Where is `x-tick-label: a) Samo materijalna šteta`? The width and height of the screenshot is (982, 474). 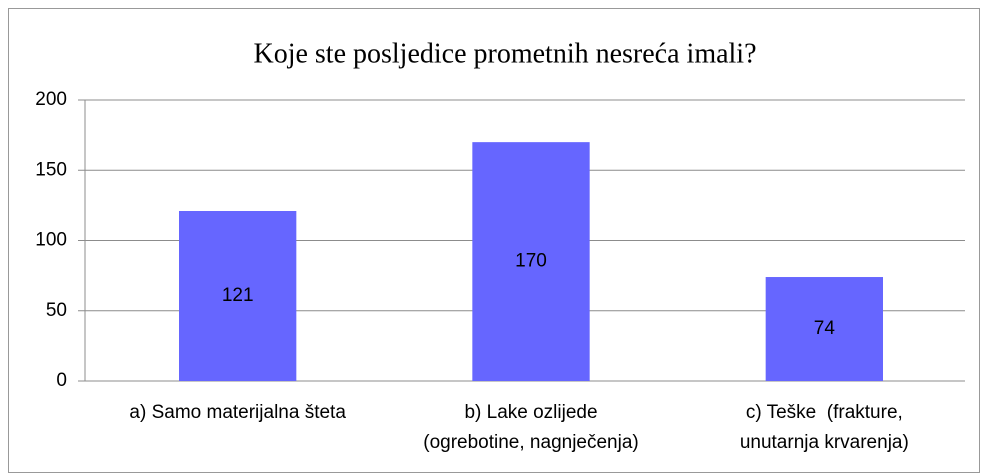 x-tick-label: a) Samo materijalna šteta is located at coordinates (237, 412).